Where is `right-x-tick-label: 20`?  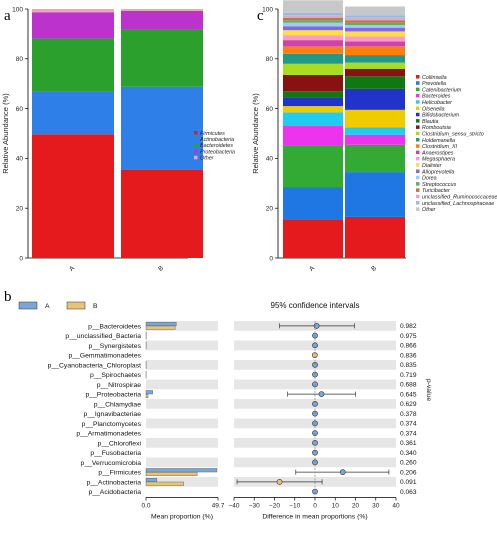
right-x-tick-label: 20 is located at coordinates (356, 506).